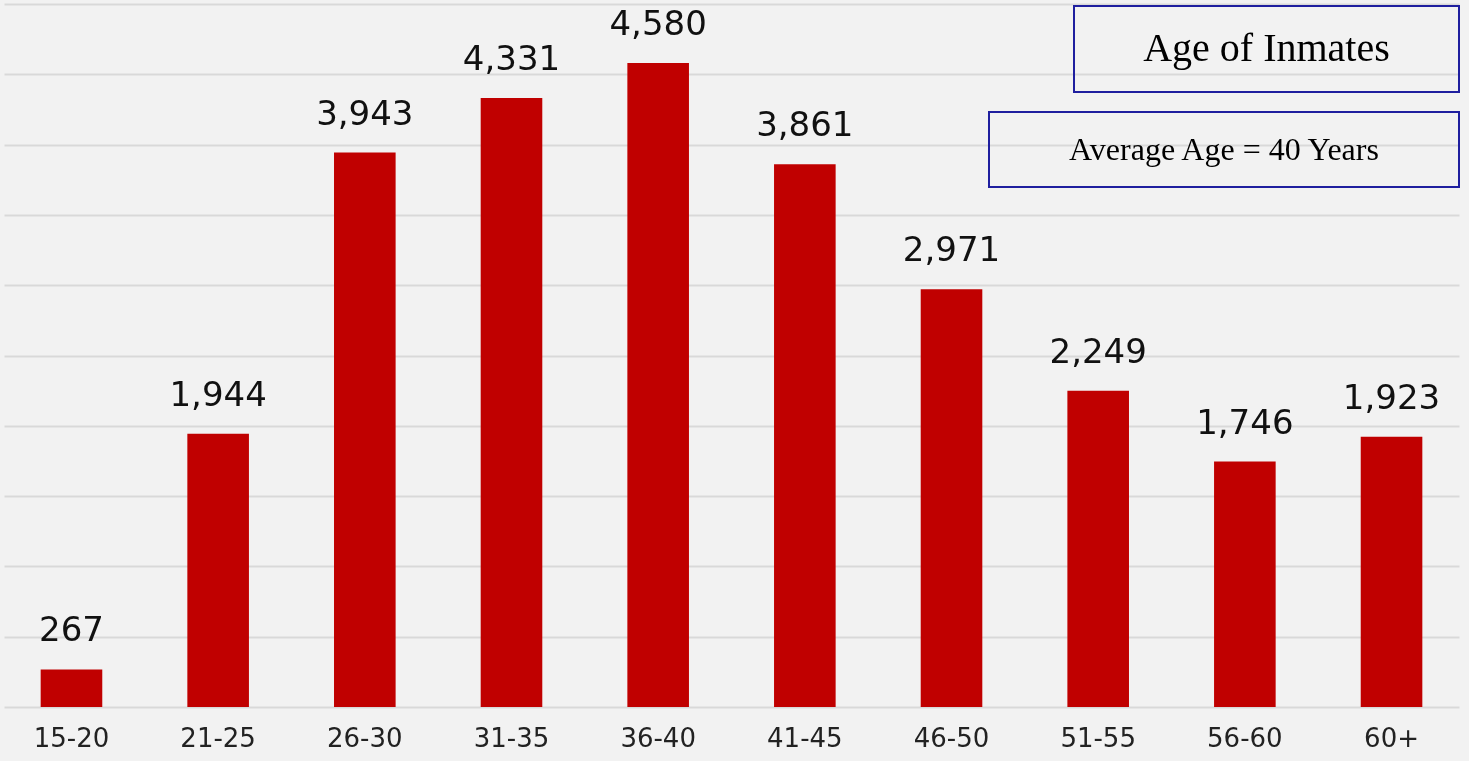 The image size is (1469, 761). I want to click on data-label: 3,861, so click(805, 124).